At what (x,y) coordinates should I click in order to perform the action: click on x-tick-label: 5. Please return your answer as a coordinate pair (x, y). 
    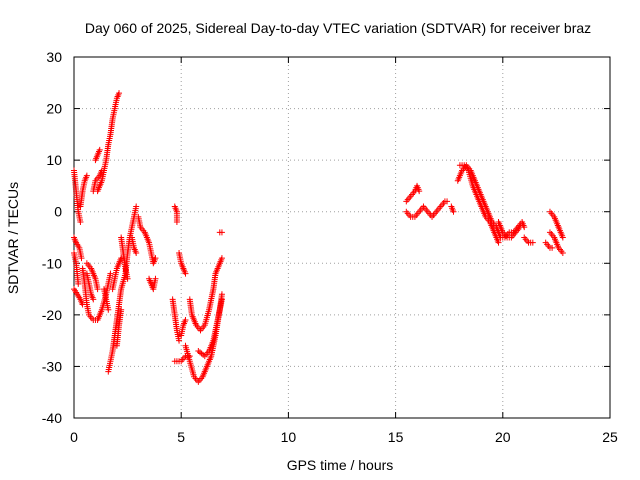
    Looking at the image, I should click on (181, 437).